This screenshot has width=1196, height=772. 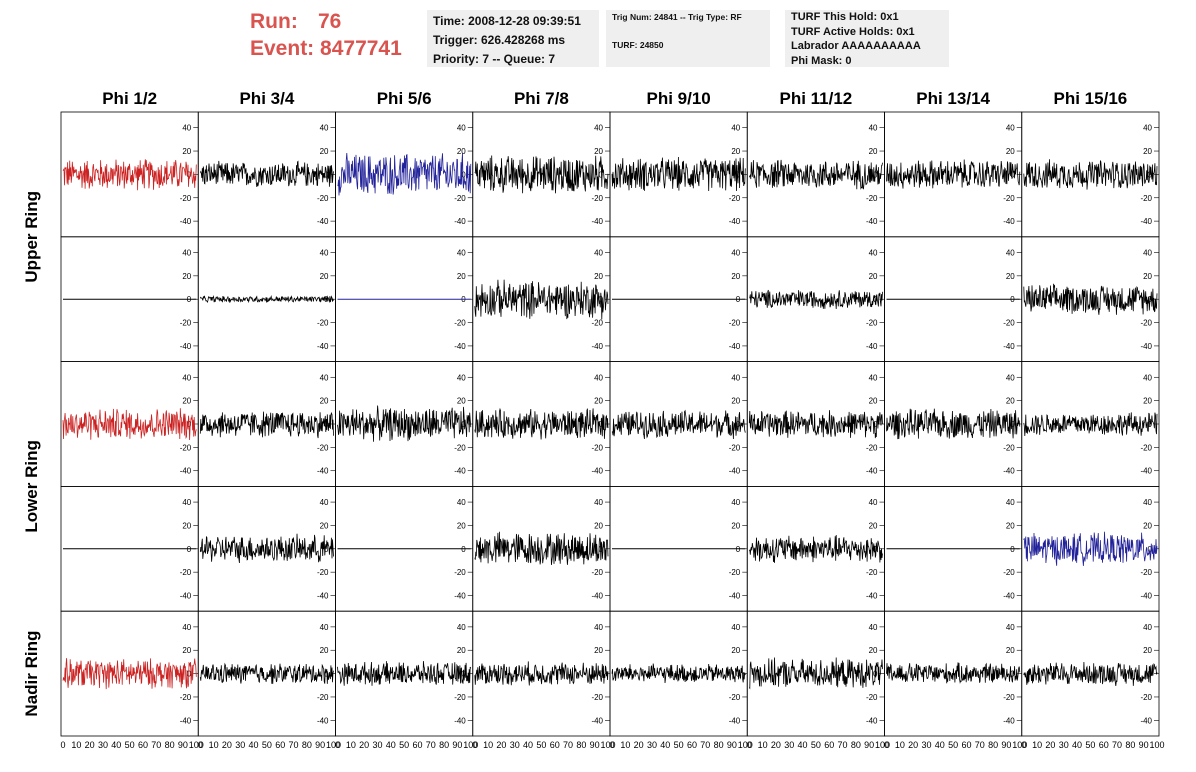 What do you see at coordinates (845, 17) in the screenshot?
I see `turf-hold-line: TURF This Hold: 0x1` at bounding box center [845, 17].